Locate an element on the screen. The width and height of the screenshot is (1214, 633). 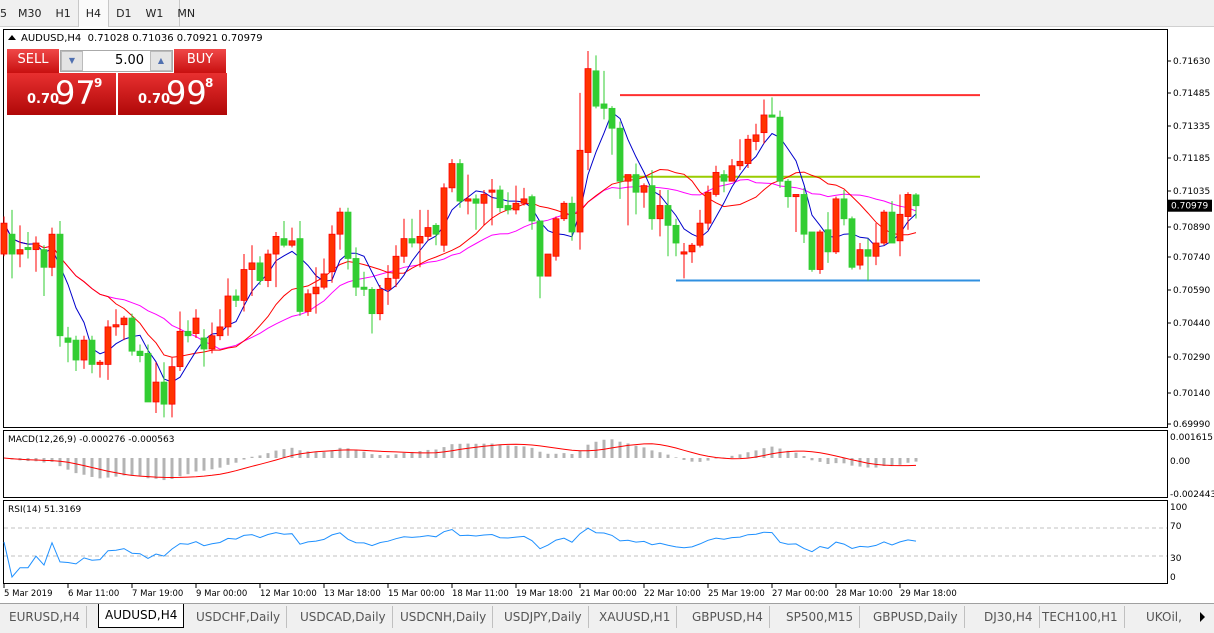
rsi-tick-label: 100 is located at coordinates (1178, 508).